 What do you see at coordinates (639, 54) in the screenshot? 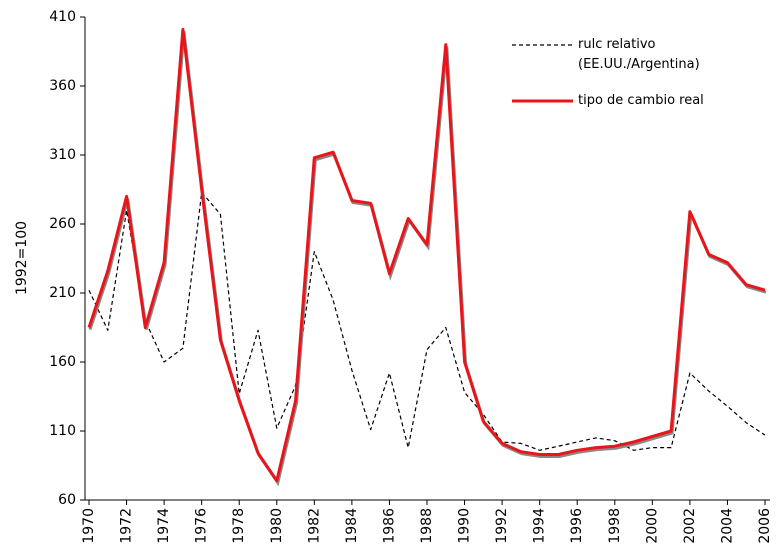
I see `legend-label: rulc relativo (EE.UU./Argentina)` at bounding box center [639, 54].